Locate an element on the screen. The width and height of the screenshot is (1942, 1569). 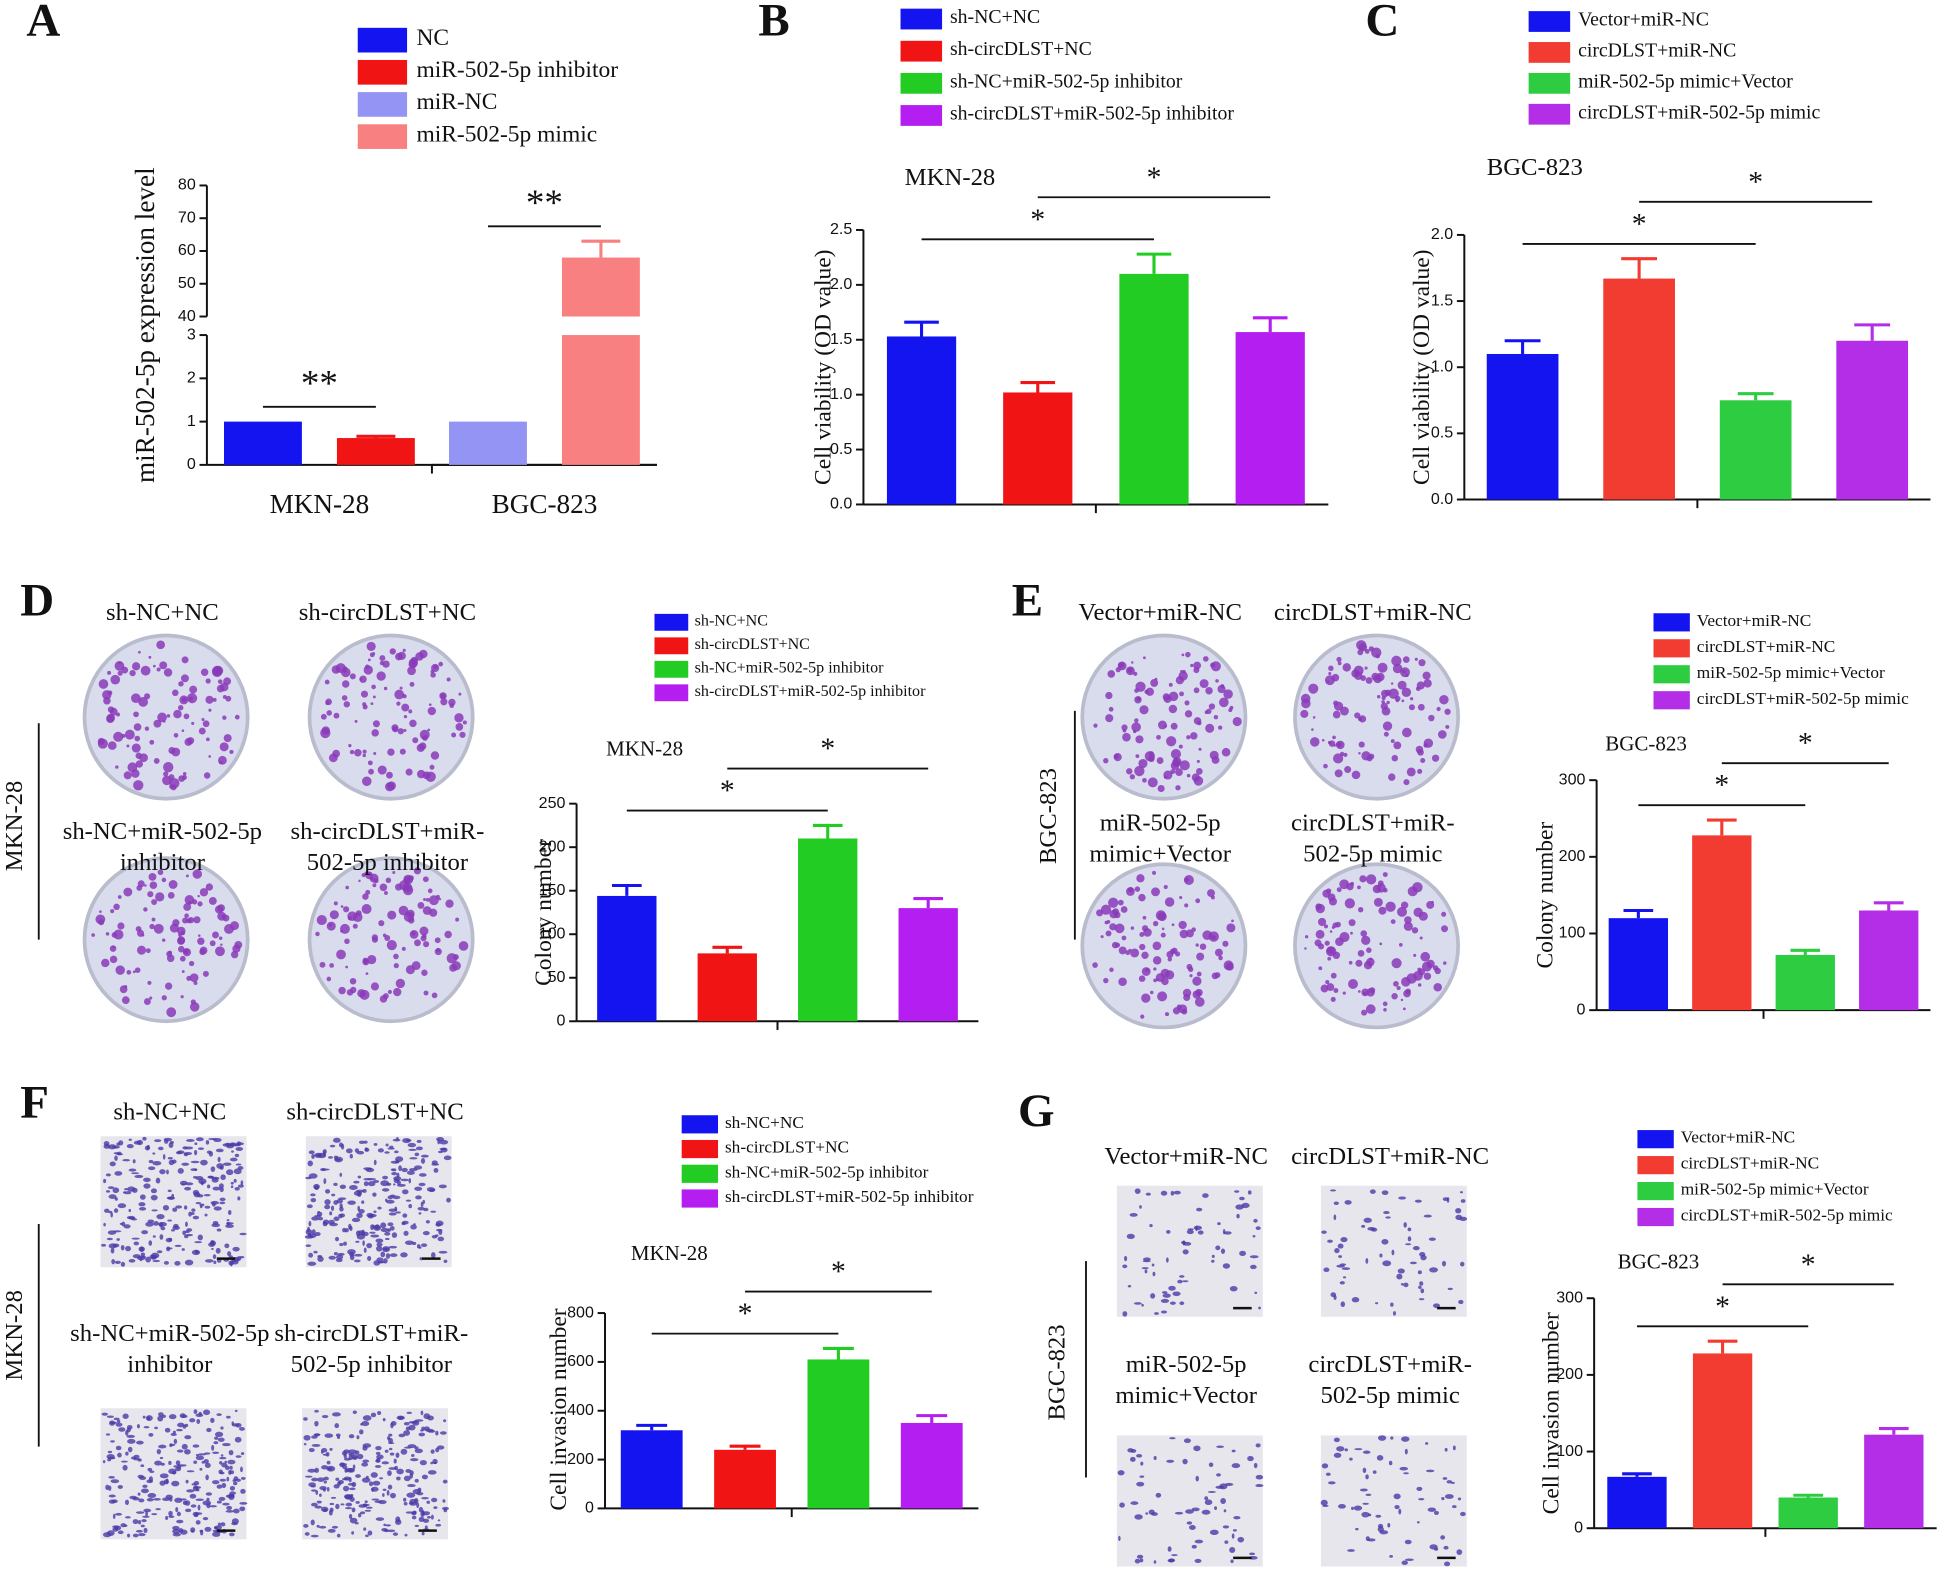
y-tick-label: 2 is located at coordinates (191, 378).